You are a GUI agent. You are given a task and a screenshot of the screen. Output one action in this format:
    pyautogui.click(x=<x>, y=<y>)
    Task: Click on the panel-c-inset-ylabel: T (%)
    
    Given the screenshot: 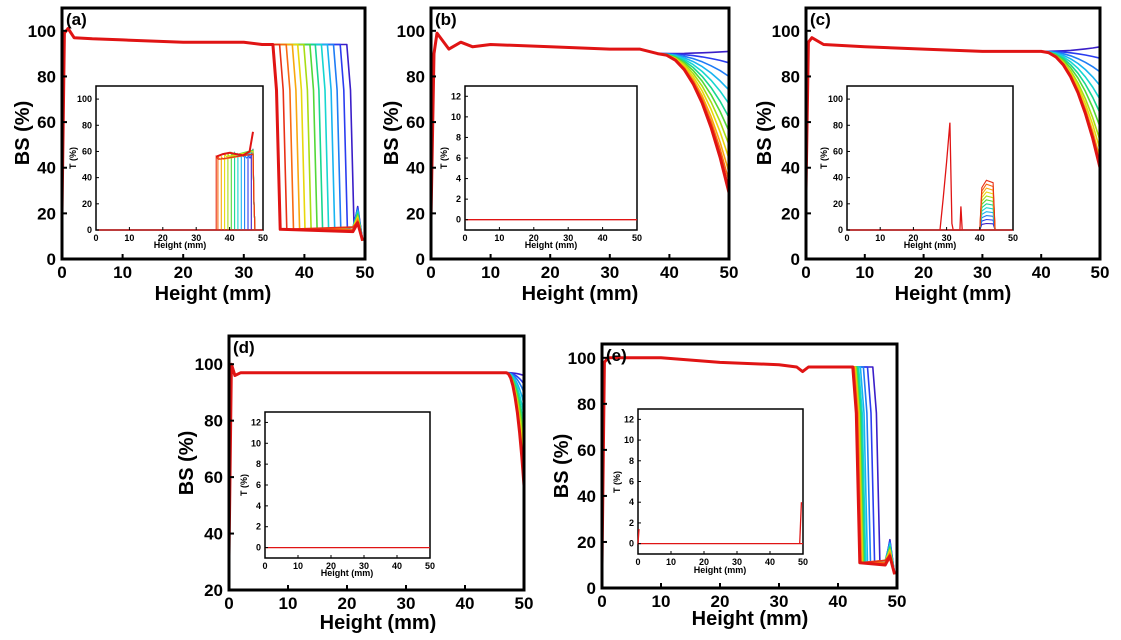 What is the action you would take?
    pyautogui.click(x=824, y=158)
    